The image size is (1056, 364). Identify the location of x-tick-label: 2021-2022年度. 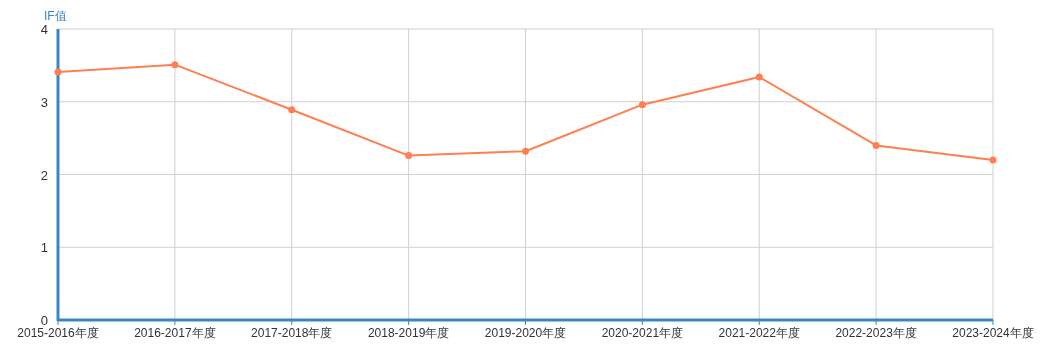
(759, 333).